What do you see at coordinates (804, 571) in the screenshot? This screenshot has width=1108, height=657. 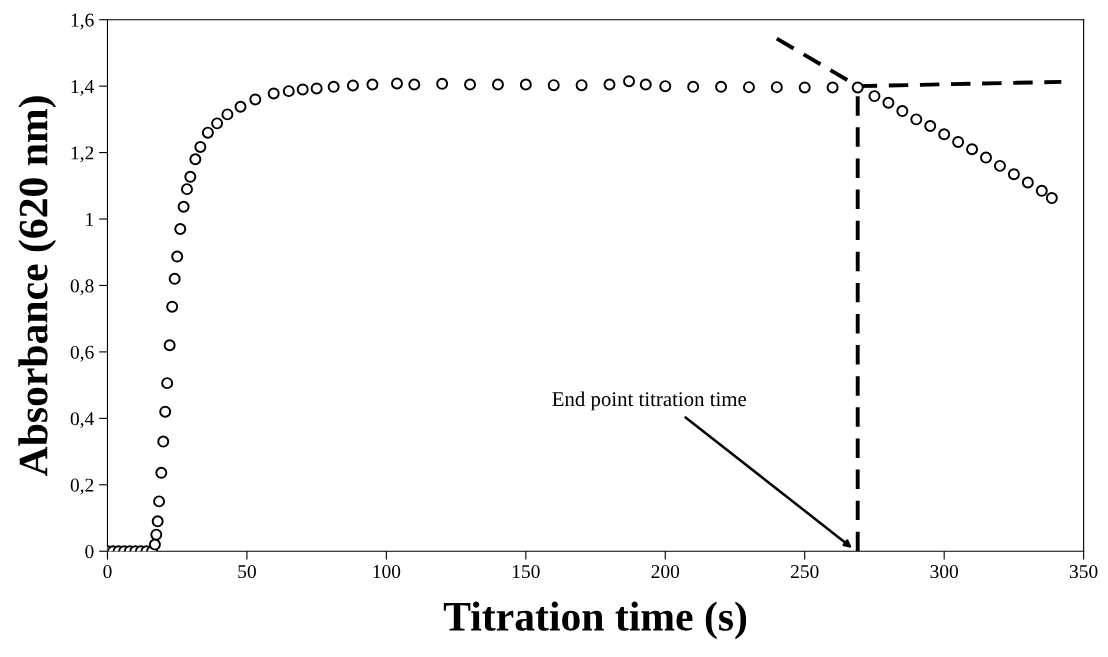 I see `x-tick-label: 250` at bounding box center [804, 571].